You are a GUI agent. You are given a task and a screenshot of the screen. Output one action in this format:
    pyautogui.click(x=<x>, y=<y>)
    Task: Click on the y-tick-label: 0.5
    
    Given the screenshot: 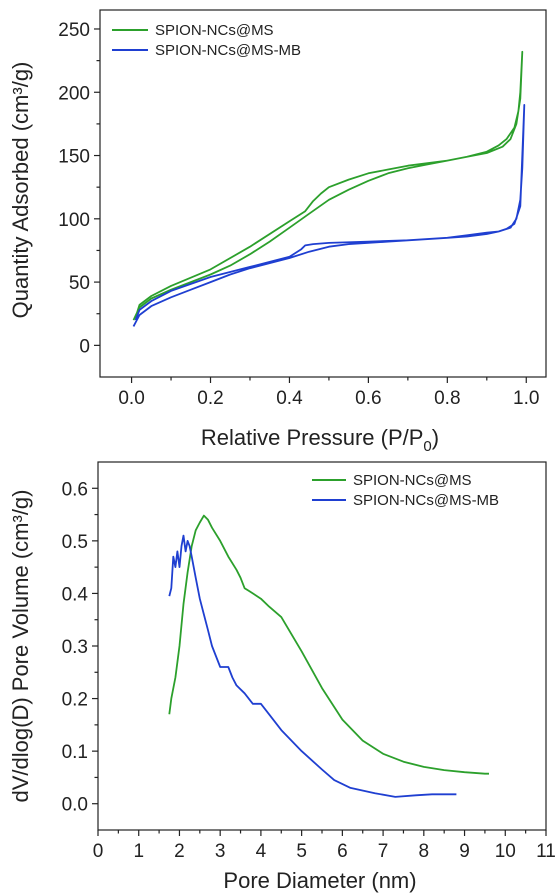 What is the action you would take?
    pyautogui.click(x=75, y=542)
    